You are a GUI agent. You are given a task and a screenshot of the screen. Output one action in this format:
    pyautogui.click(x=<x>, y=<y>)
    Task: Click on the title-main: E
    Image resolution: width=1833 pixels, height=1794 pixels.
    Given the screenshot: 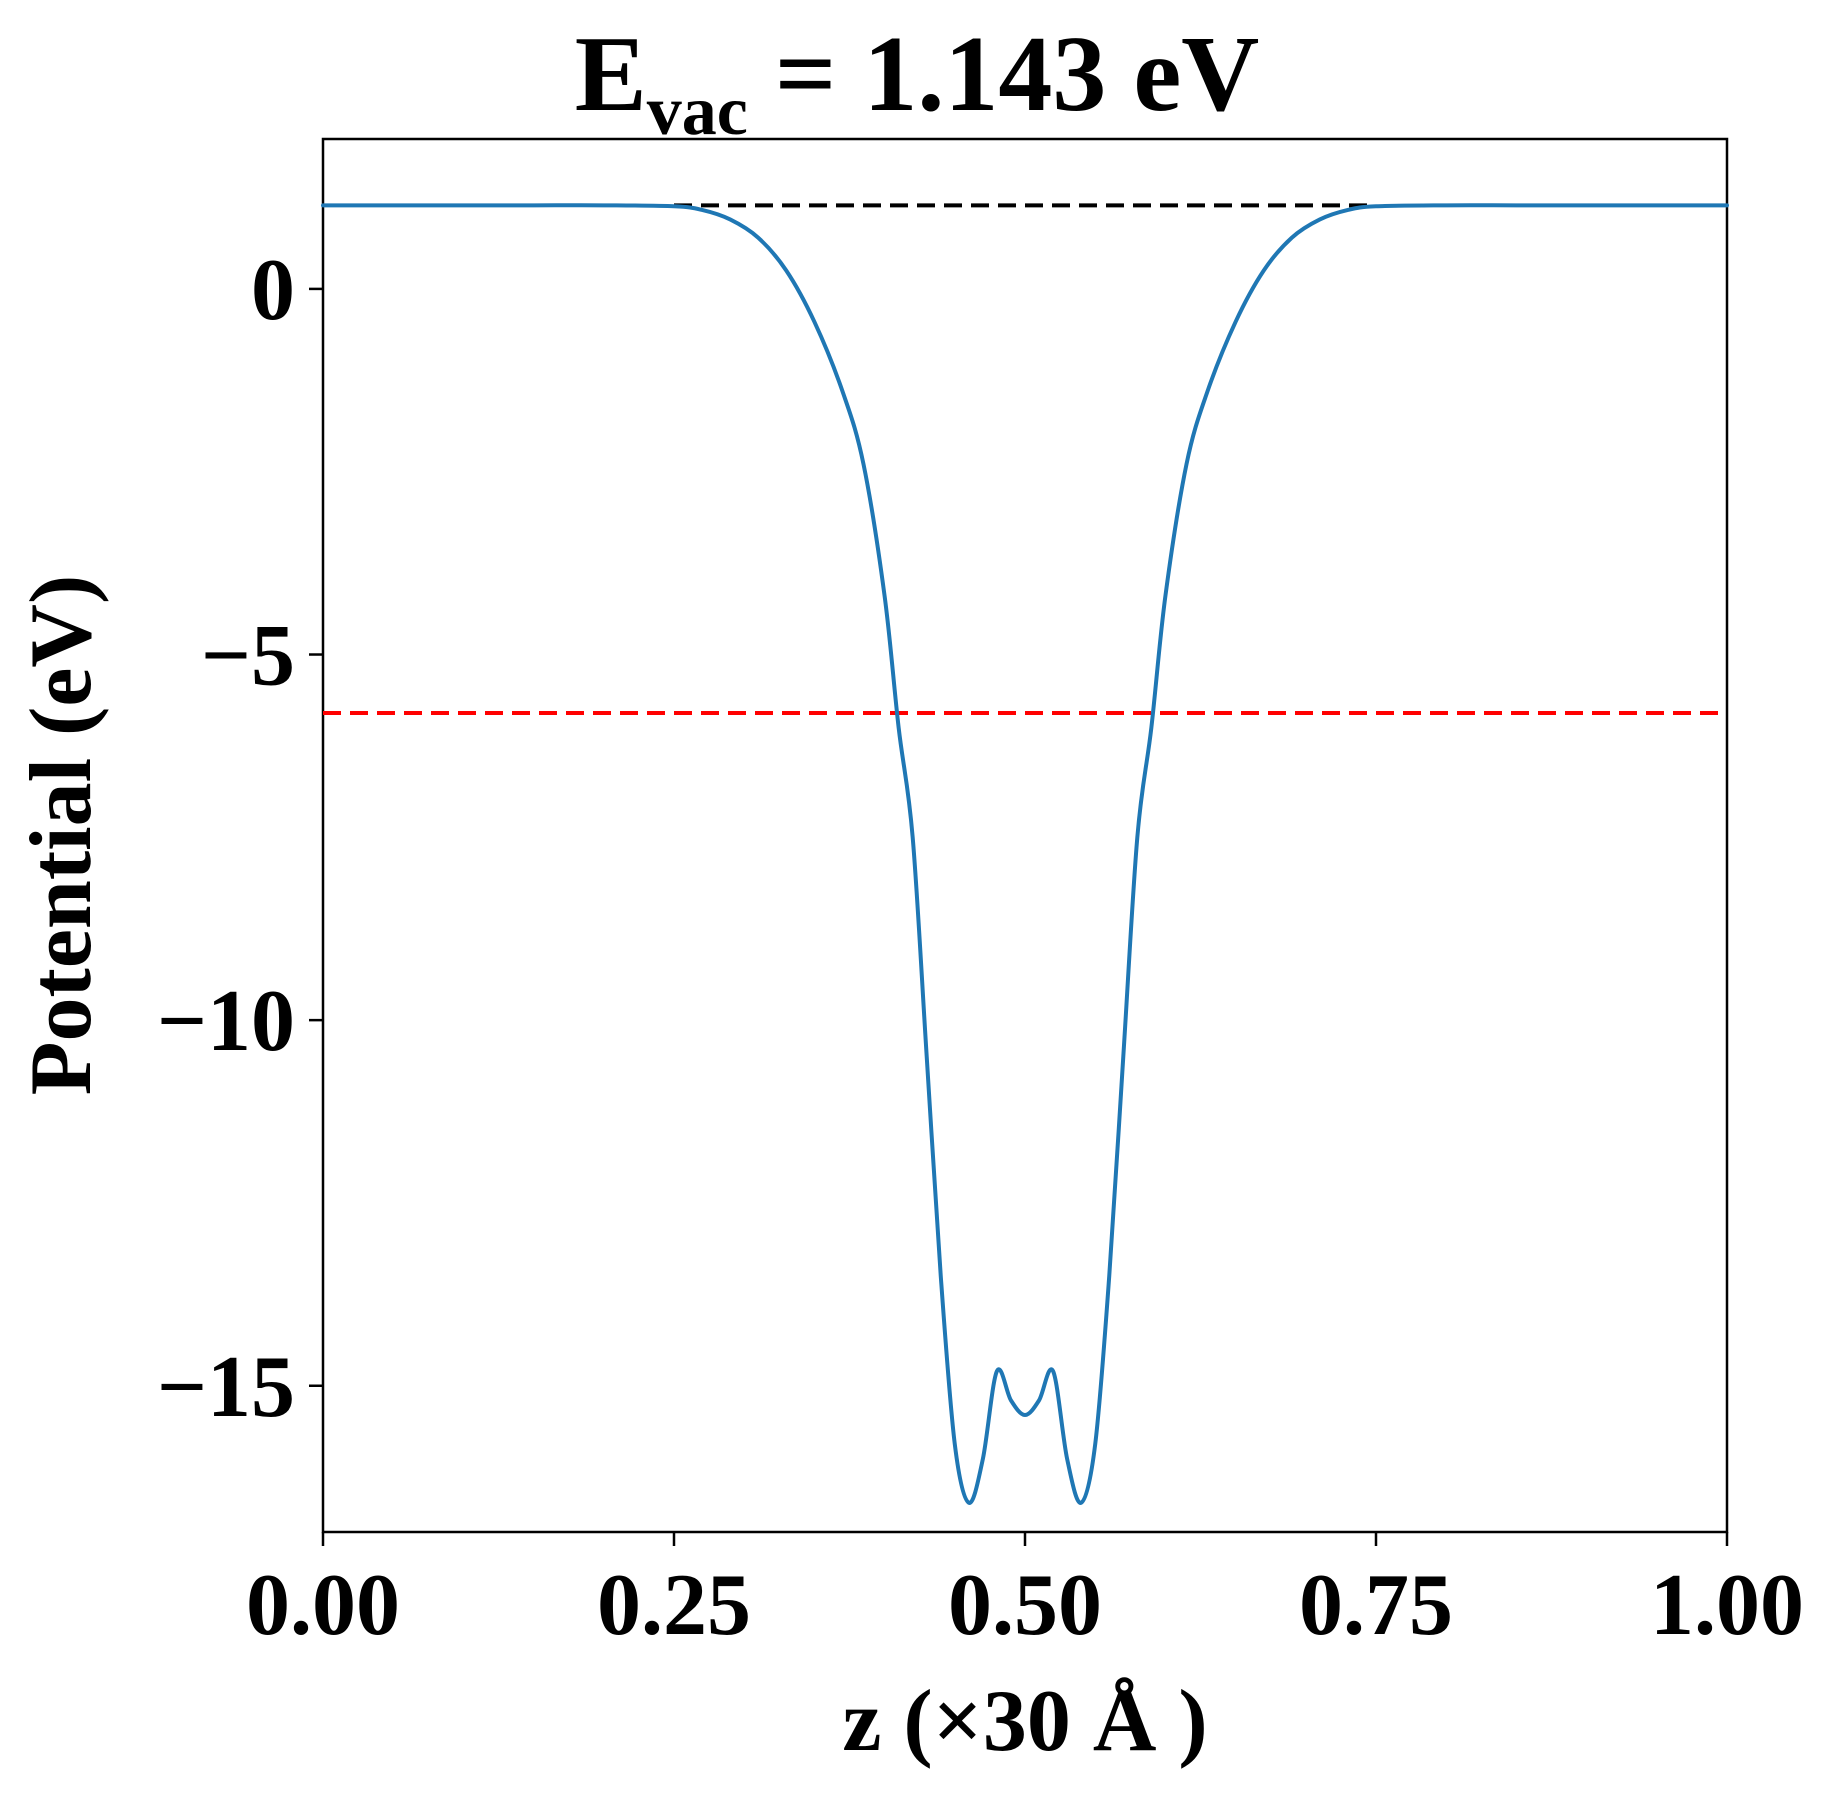 What is the action you would take?
    pyautogui.click(x=611, y=74)
    